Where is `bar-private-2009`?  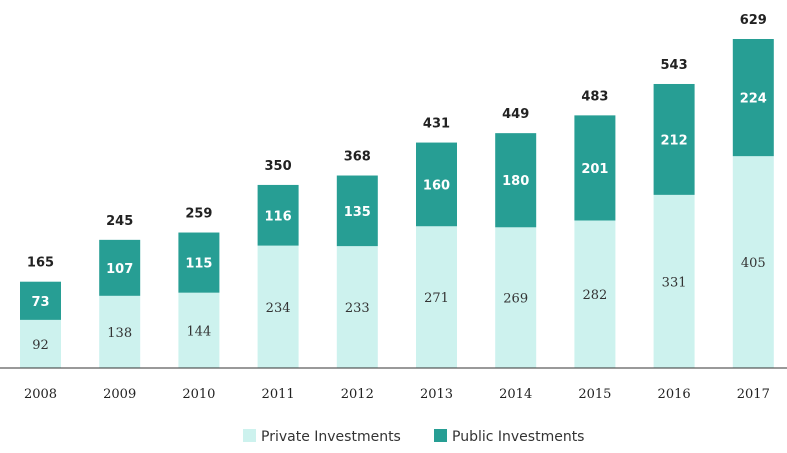 bar-private-2009 is located at coordinates (120, 331).